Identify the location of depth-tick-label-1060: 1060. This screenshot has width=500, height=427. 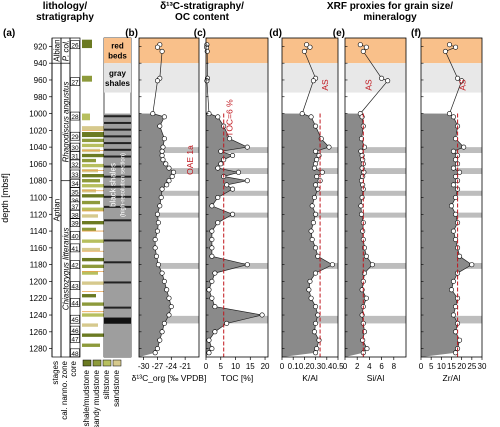
(38, 164).